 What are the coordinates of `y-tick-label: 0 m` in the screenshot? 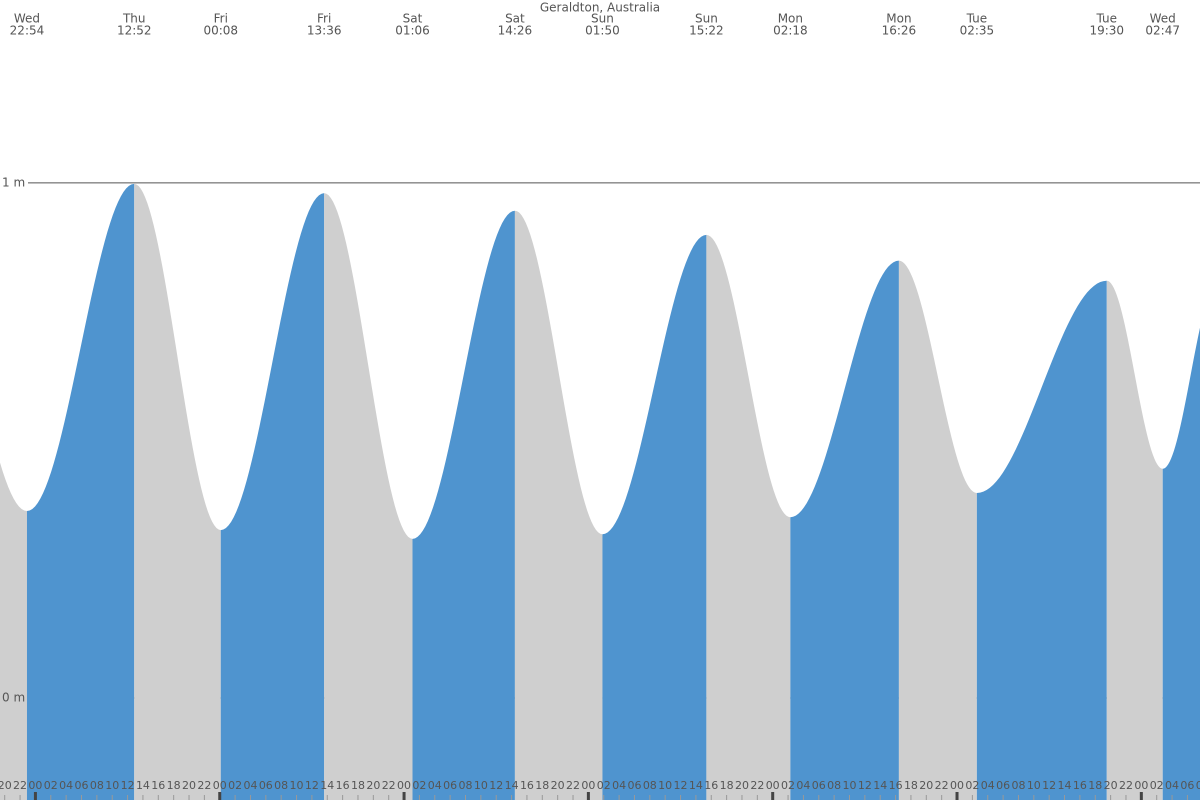 It's located at (13, 698).